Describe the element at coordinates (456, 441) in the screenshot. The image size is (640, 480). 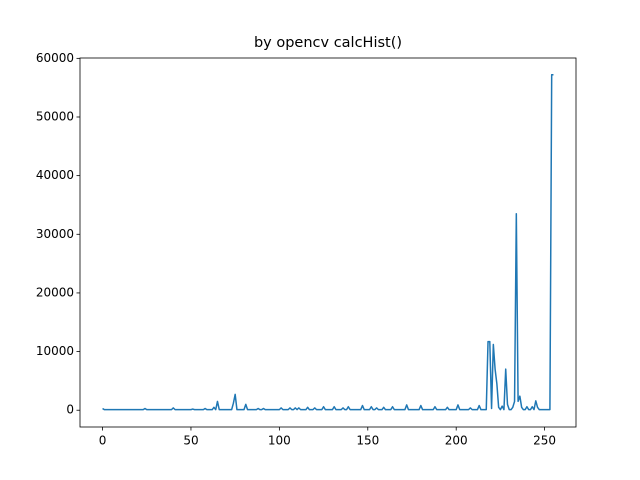
I see `x-tick-label: 200` at that location.